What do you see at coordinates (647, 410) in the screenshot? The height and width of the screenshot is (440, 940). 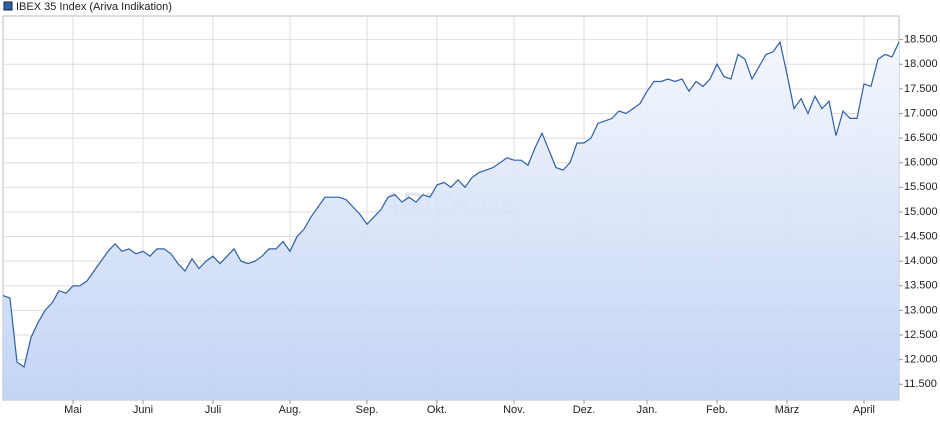 I see `x-tick-label: Jan.` at bounding box center [647, 410].